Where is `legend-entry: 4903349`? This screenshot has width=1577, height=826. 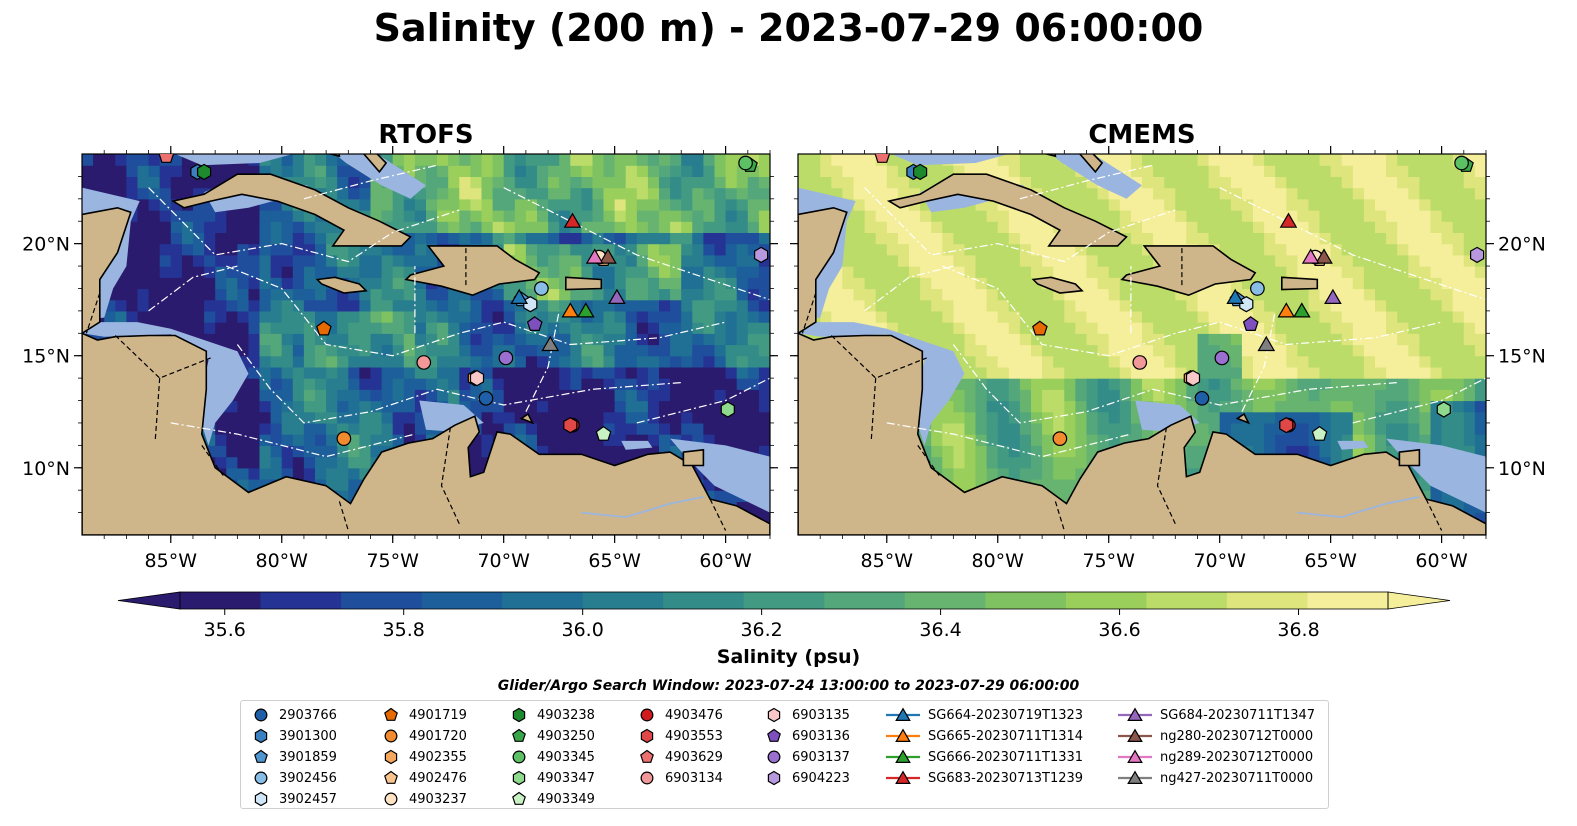 legend-entry: 4903349 is located at coordinates (552, 799).